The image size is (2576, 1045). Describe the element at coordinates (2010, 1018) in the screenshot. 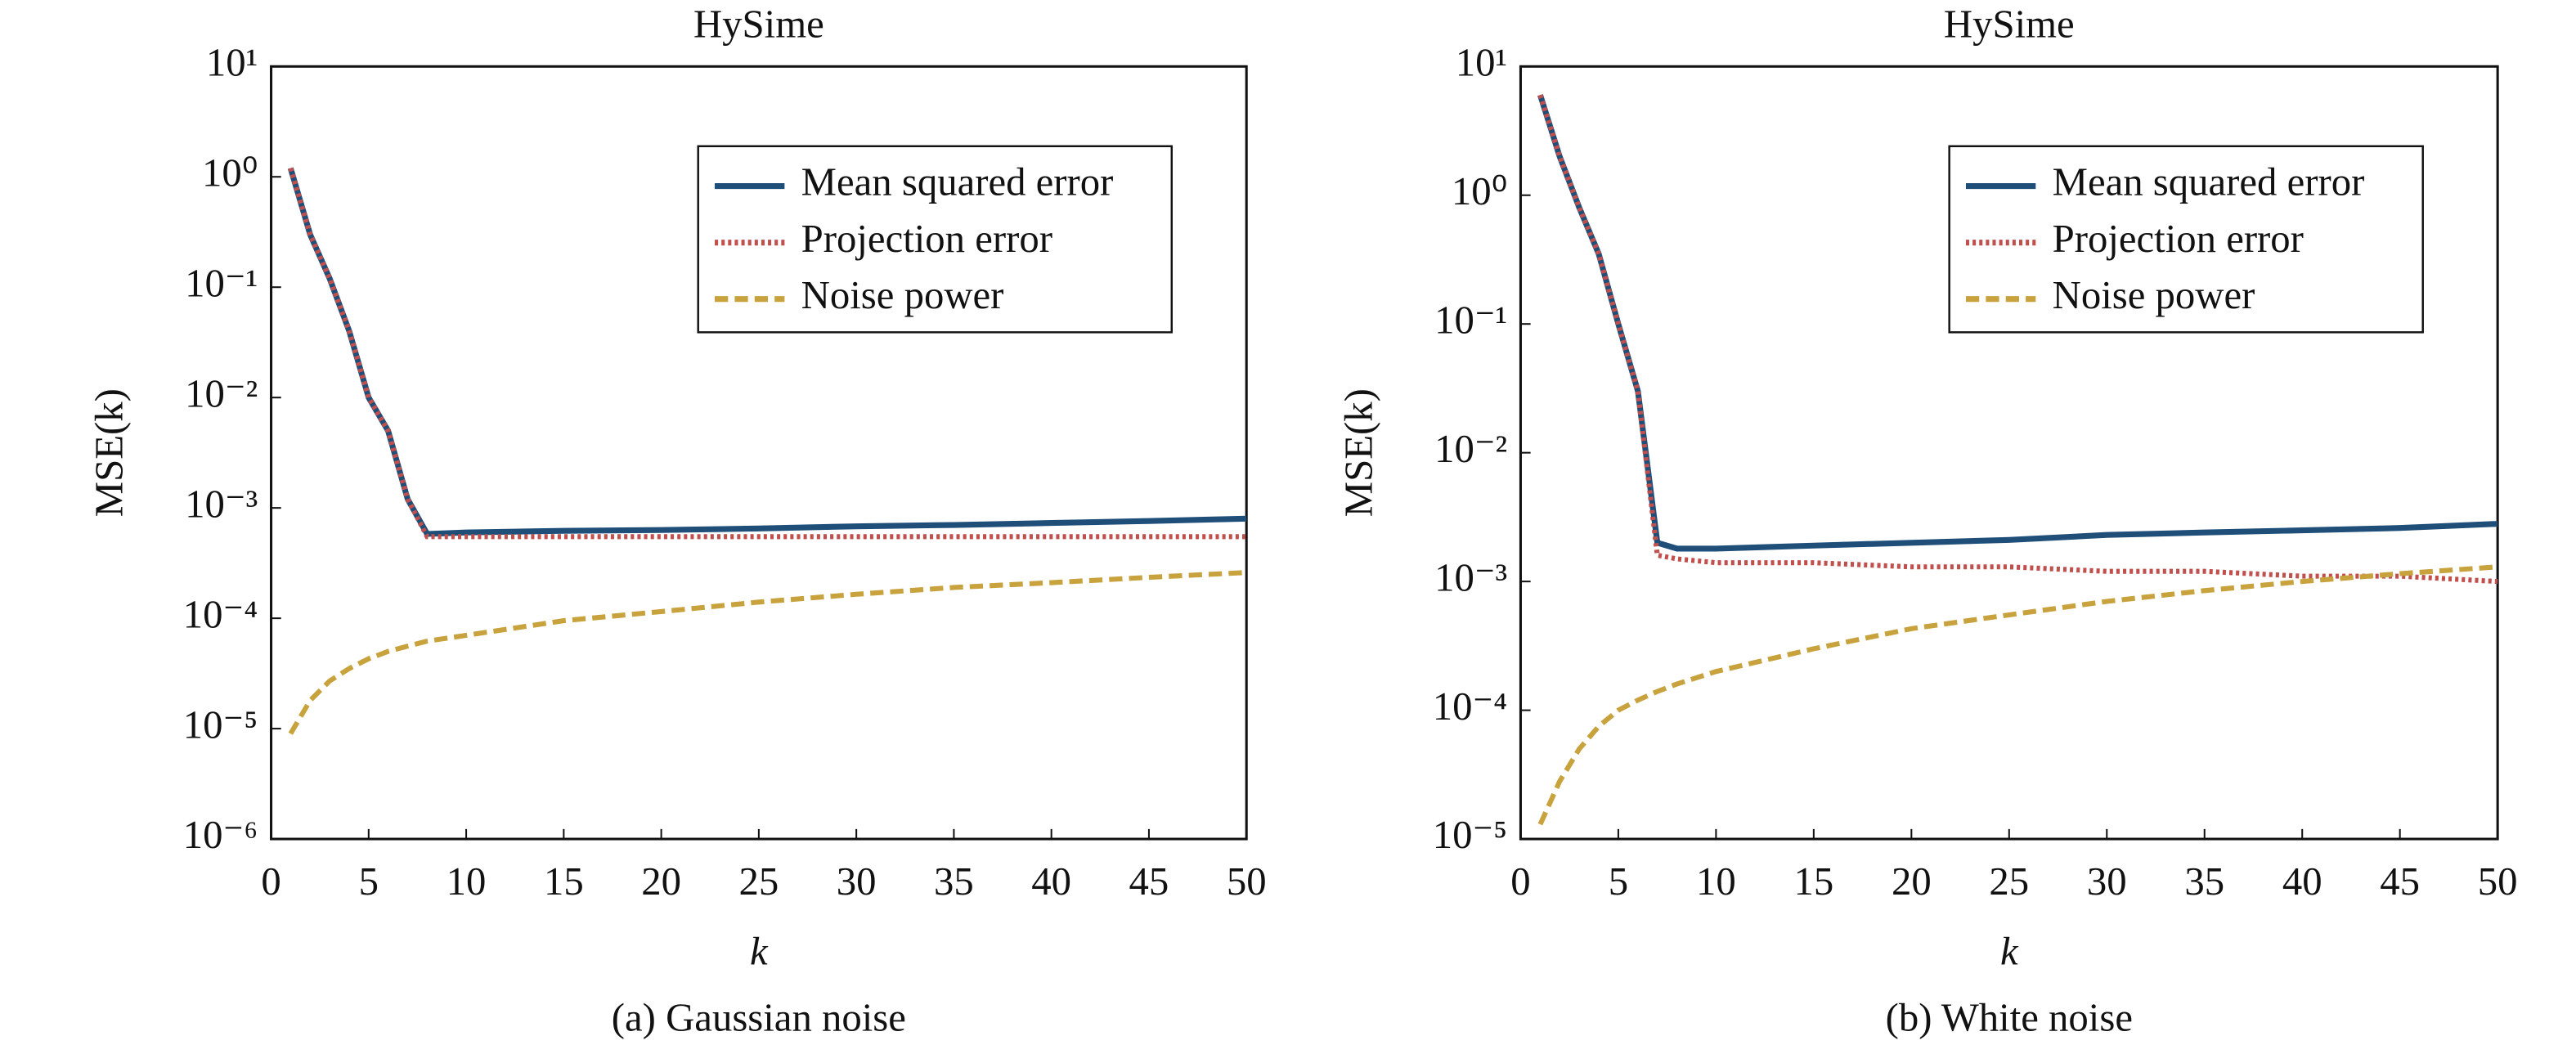

I see `caption: (b) White noise` at that location.